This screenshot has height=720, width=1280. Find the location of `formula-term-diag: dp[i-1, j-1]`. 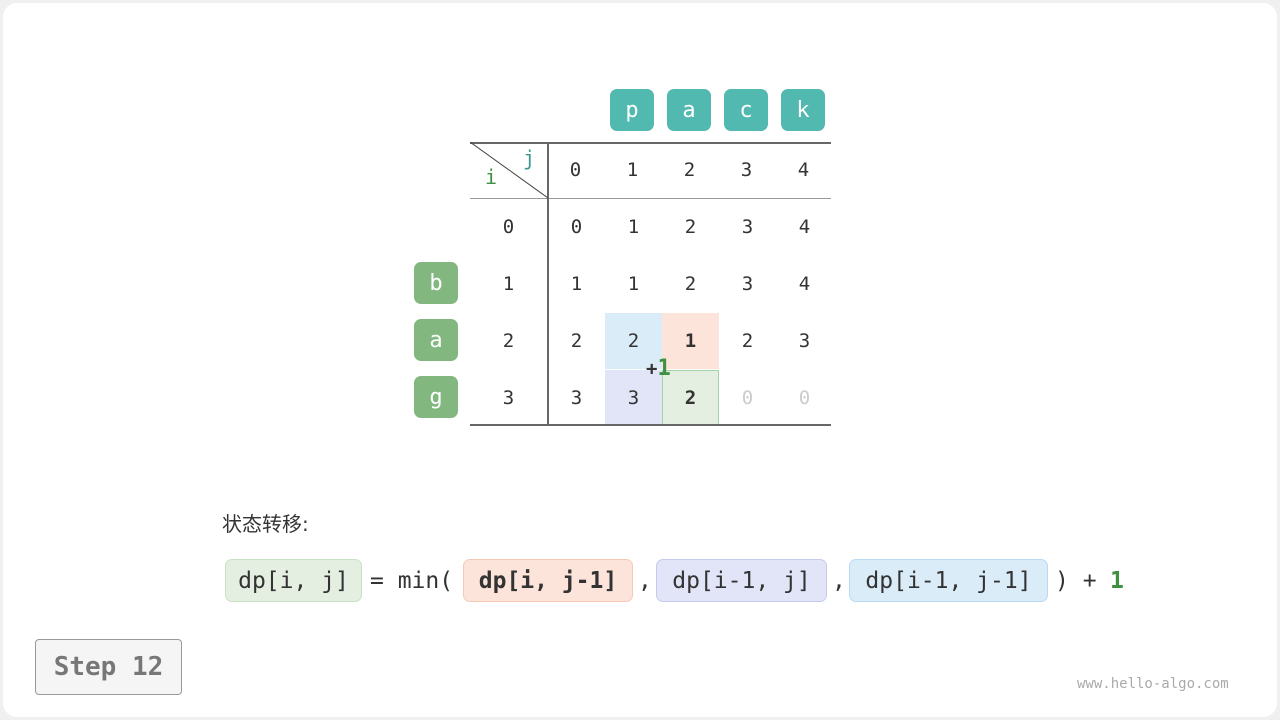

formula-term-diag: dp[i-1, j-1] is located at coordinates (948, 580).